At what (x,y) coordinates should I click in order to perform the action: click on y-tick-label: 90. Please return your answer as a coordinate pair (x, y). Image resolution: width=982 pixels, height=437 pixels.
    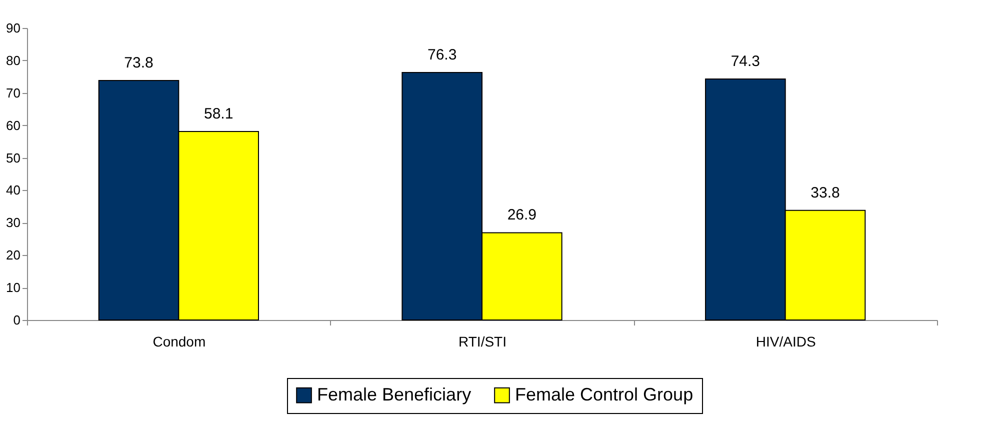
    Looking at the image, I should click on (13, 28).